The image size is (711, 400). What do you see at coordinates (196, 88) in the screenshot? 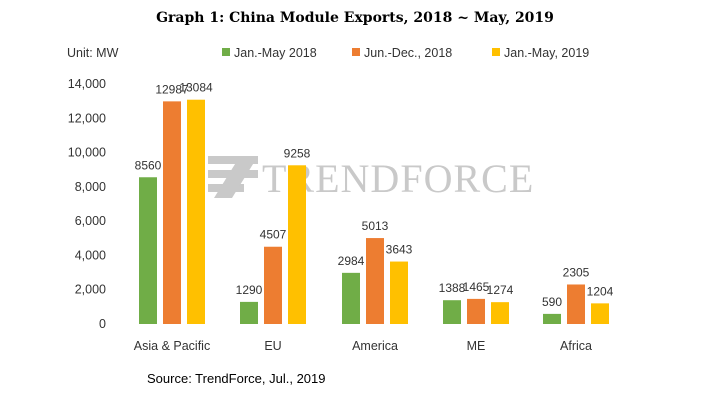
I see `data-label: 13084` at bounding box center [196, 88].